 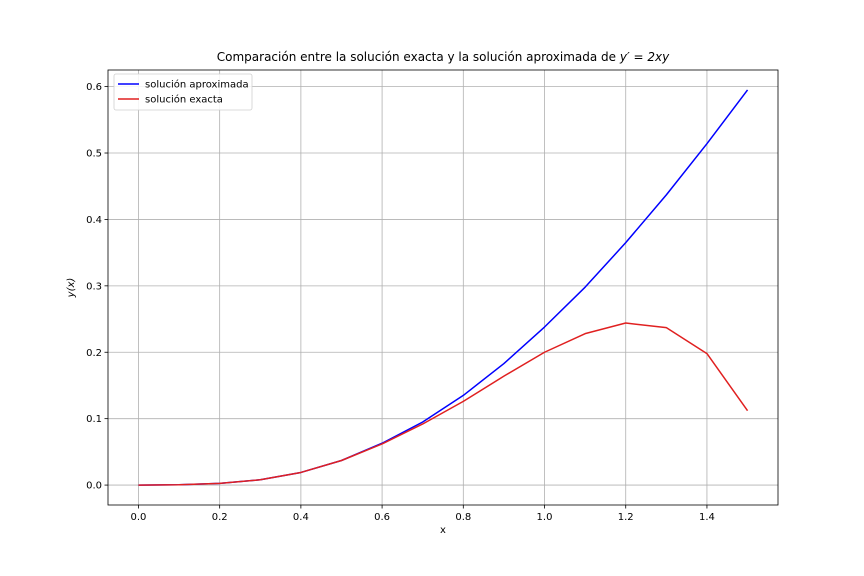 I want to click on legend-label: solución aproximada, so click(x=197, y=85).